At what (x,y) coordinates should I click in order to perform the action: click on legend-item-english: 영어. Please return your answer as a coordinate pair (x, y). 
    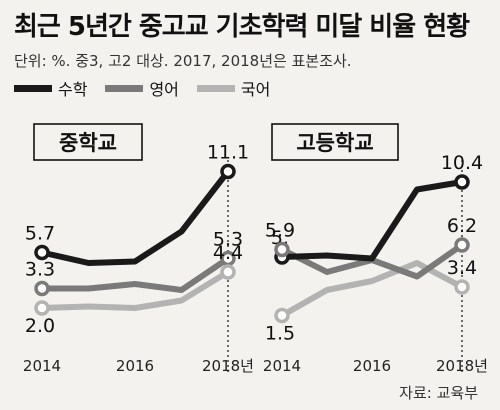
    Looking at the image, I should click on (142, 88).